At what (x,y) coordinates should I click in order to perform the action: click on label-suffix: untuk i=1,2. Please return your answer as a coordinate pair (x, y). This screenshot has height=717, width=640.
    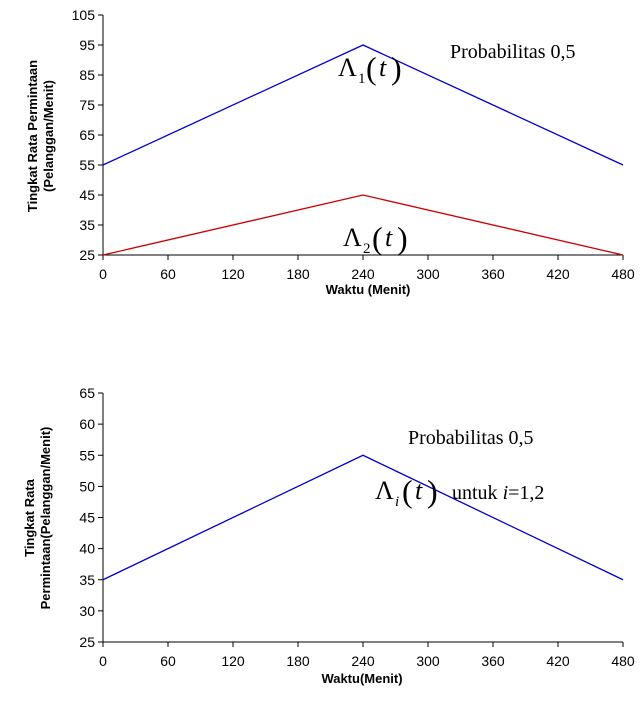
    Looking at the image, I should click on (498, 493).